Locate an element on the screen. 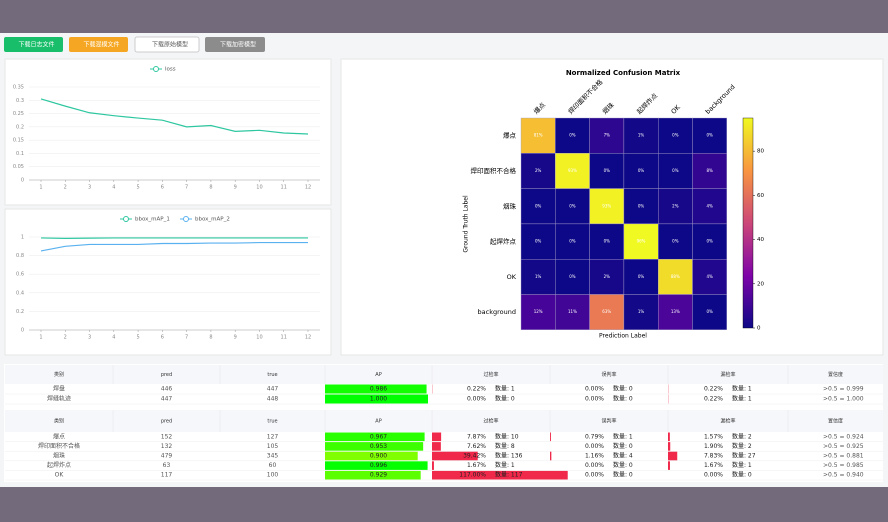  button: 下载日志文件 is located at coordinates (33, 44).